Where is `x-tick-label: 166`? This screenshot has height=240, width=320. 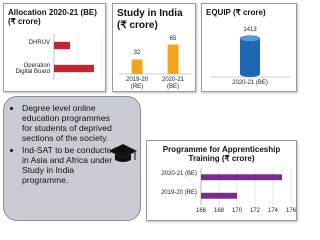 x-tick-label: 166 is located at coordinates (200, 211).